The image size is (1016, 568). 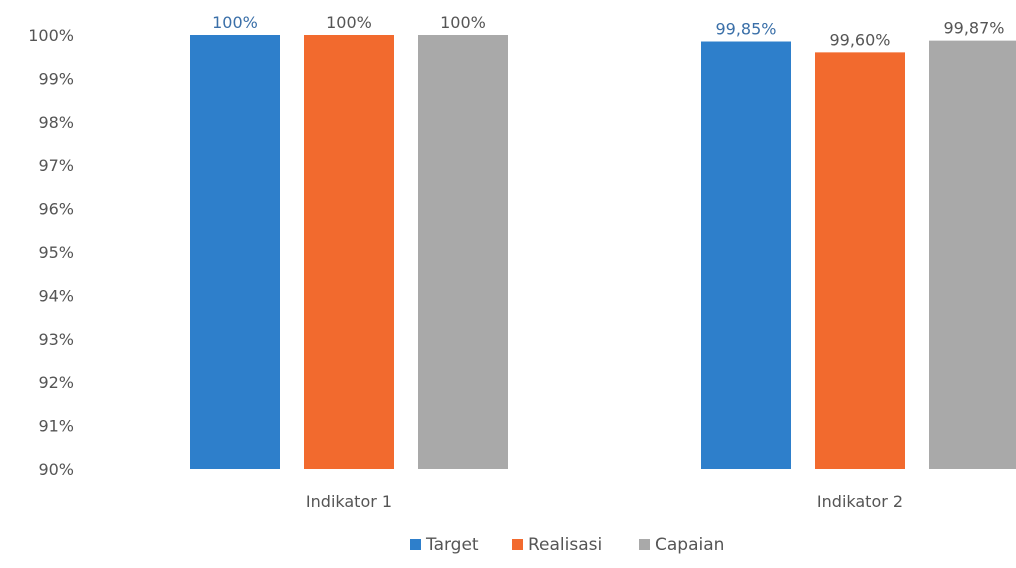 I want to click on data-label: 99,60%, so click(x=859, y=39).